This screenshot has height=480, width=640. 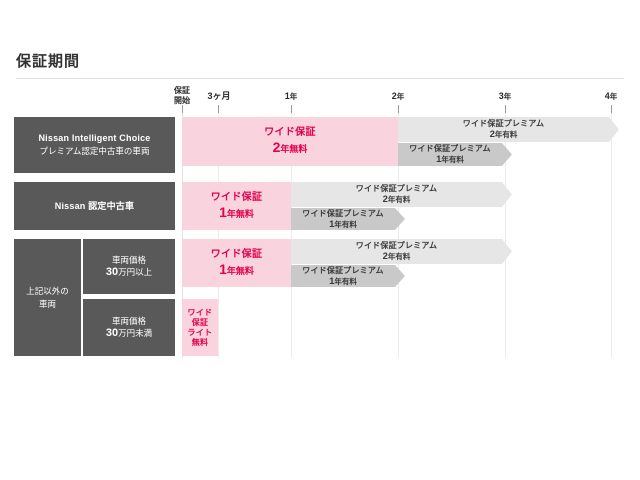 I want to click on axis-label-3year-num: 3, so click(x=501, y=96).